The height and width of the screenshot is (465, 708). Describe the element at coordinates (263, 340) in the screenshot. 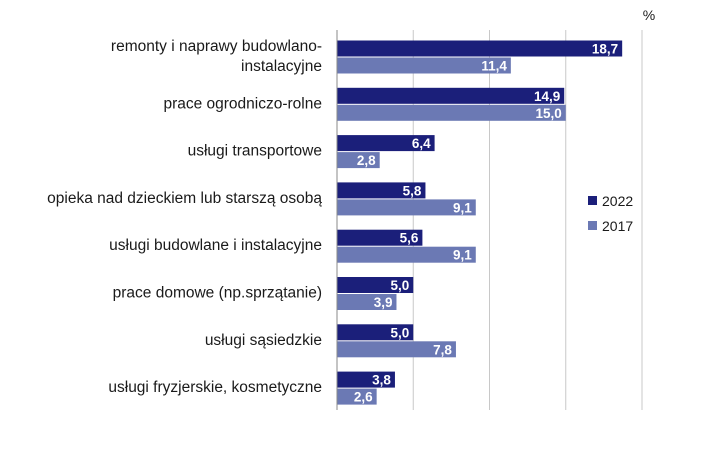

I see `category-label: usługi sąsiedzkie` at that location.